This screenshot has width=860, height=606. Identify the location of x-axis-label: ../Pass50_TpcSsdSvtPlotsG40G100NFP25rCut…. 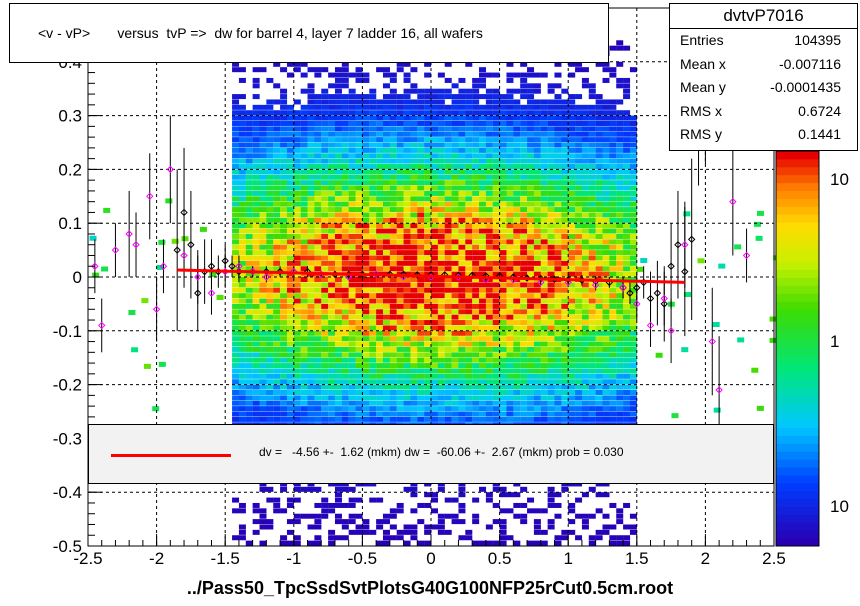
(430, 588).